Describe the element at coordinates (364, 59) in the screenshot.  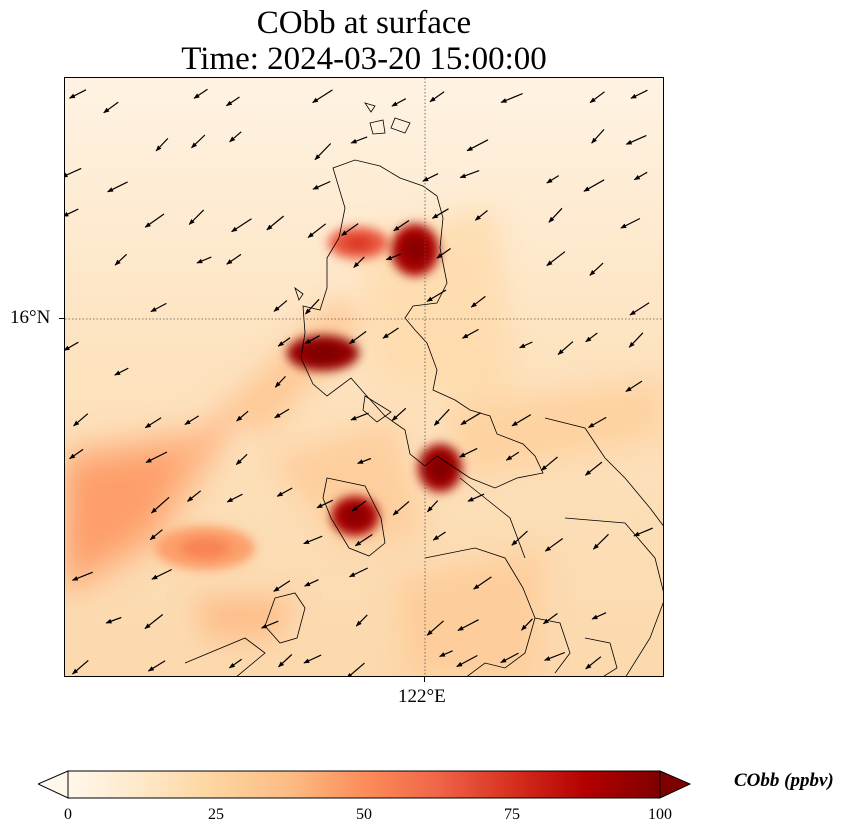
I see `title-line-2: Time: 2024-03-20 15:00:00` at that location.